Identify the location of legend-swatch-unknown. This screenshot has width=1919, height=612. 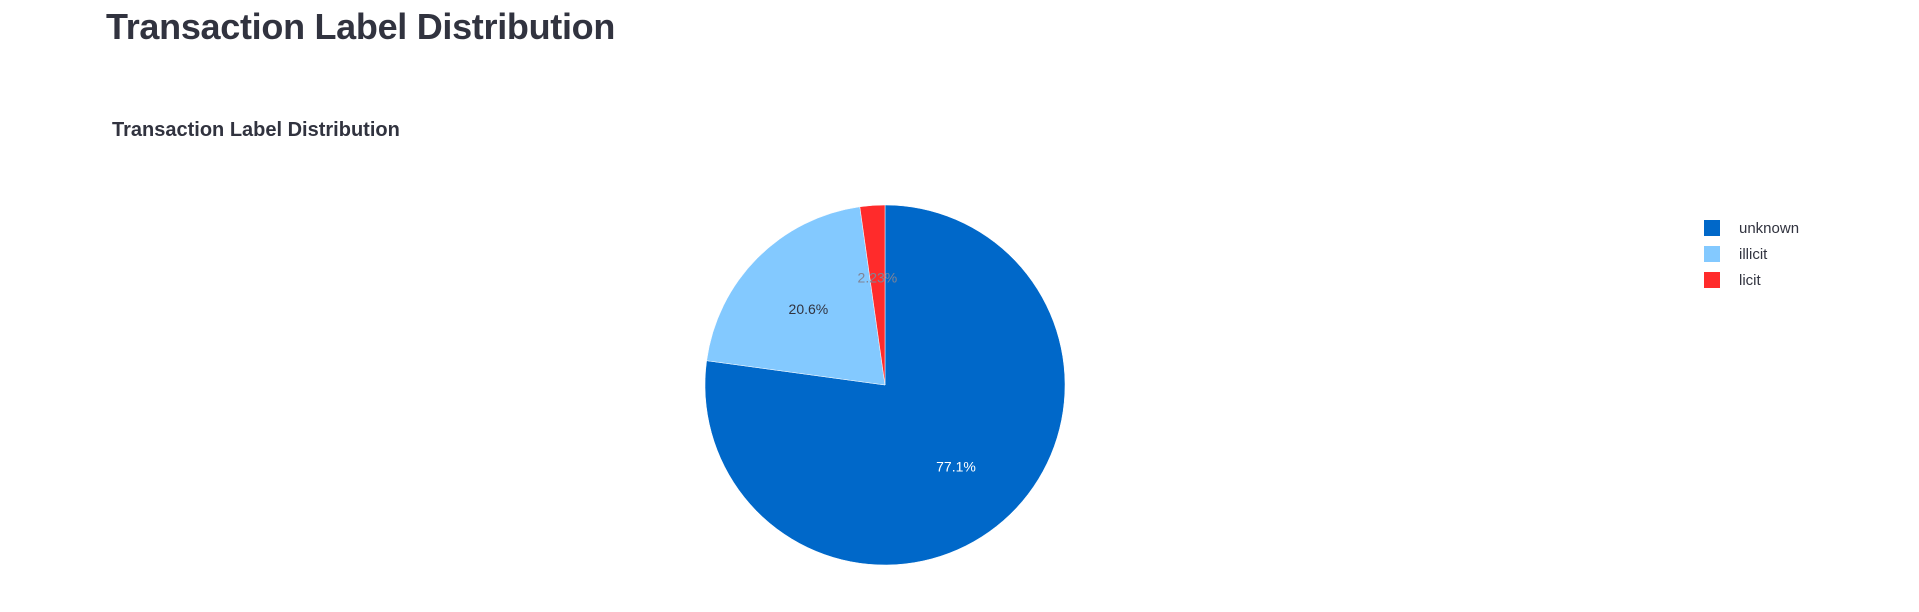
(1712, 228).